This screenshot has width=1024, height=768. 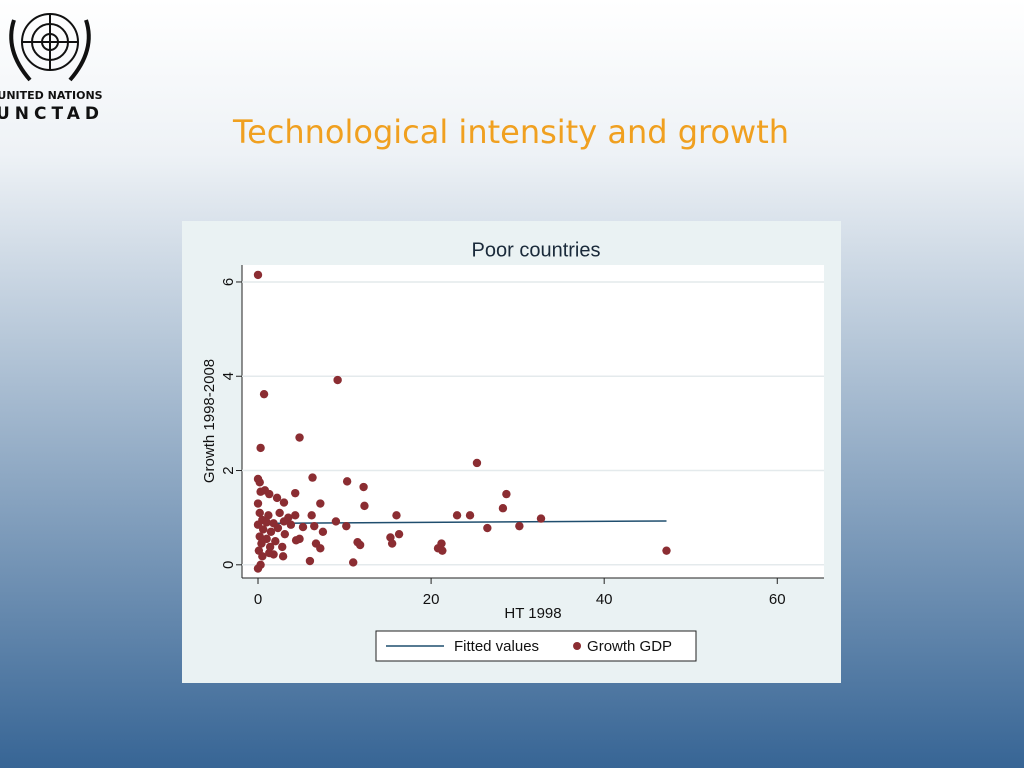 I want to click on logo-line2: UNCTAD, so click(x=52, y=114).